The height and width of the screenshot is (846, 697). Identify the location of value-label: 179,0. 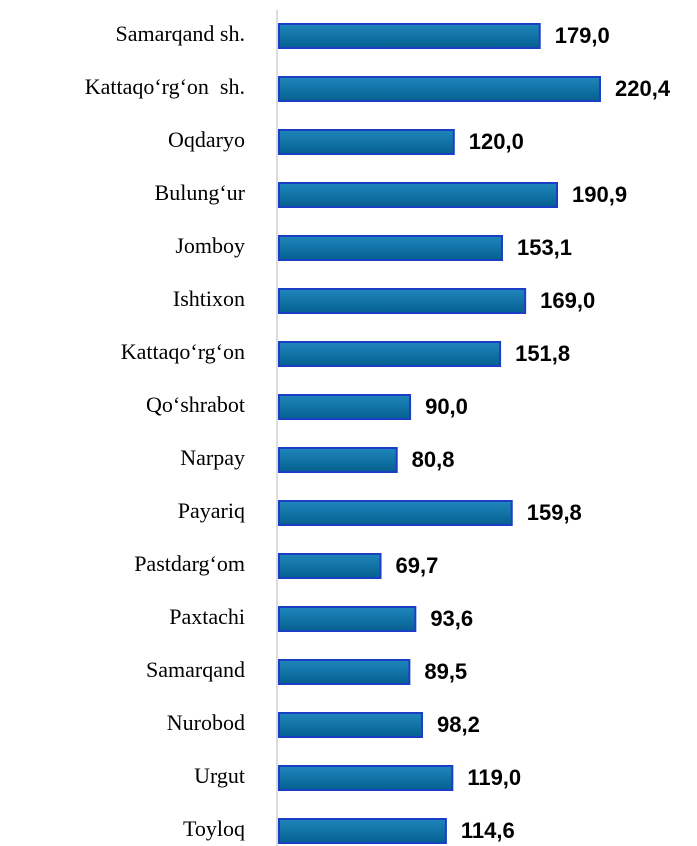
(582, 35).